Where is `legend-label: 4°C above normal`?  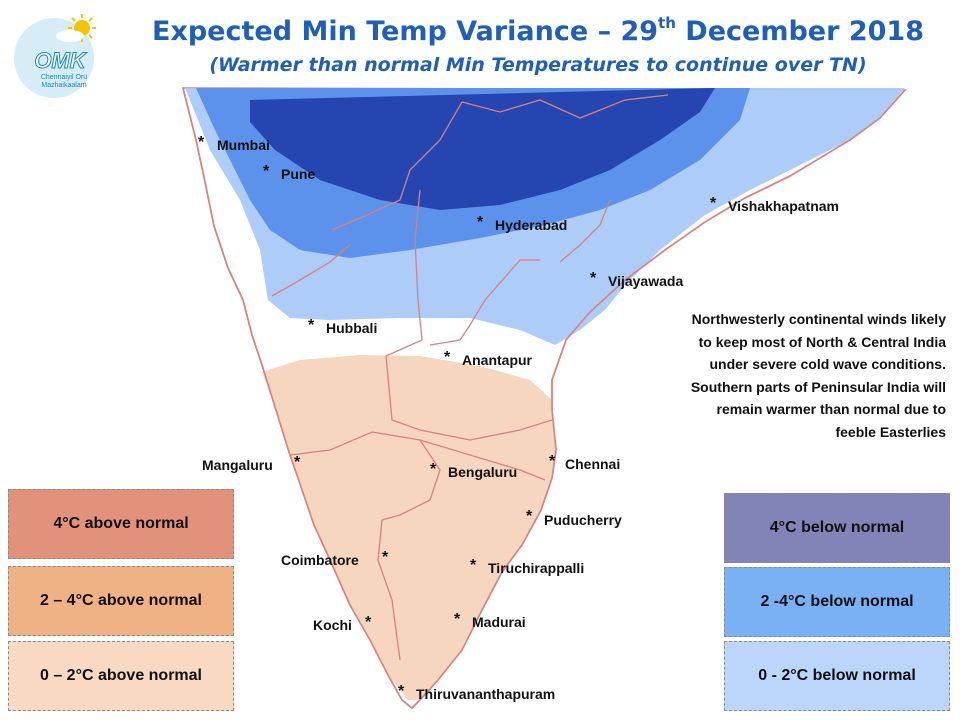
legend-label: 4°C above normal is located at coordinates (121, 523).